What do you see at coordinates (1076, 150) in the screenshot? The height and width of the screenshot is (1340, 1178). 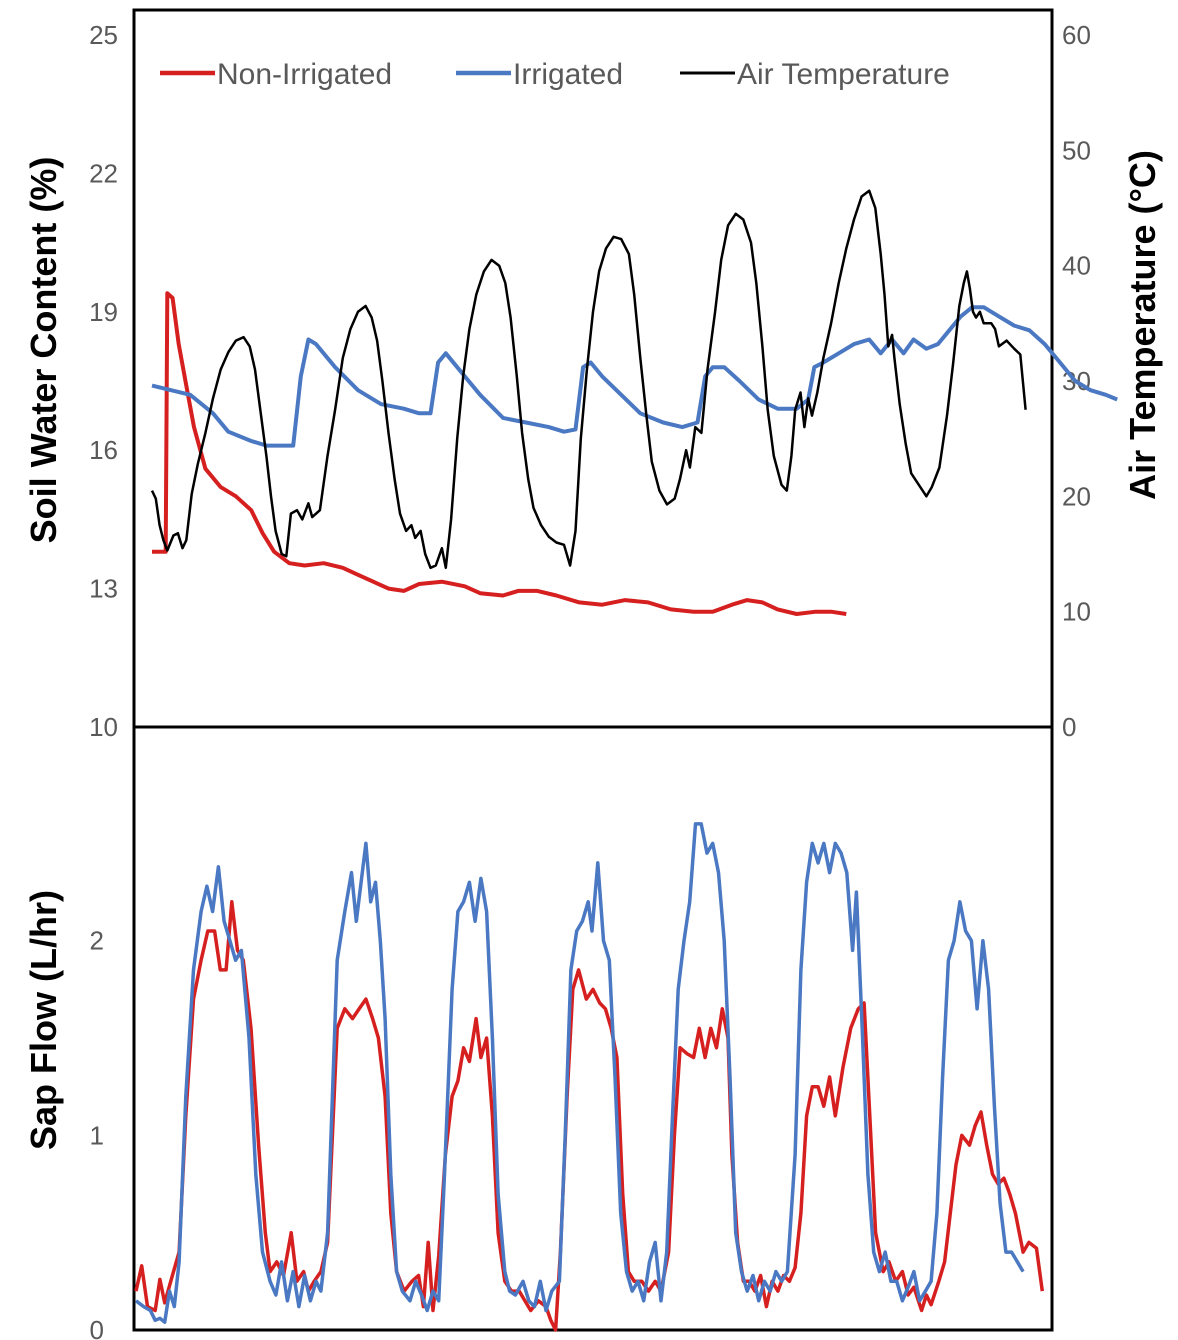 I see `y-tick-label-right: 50` at bounding box center [1076, 150].